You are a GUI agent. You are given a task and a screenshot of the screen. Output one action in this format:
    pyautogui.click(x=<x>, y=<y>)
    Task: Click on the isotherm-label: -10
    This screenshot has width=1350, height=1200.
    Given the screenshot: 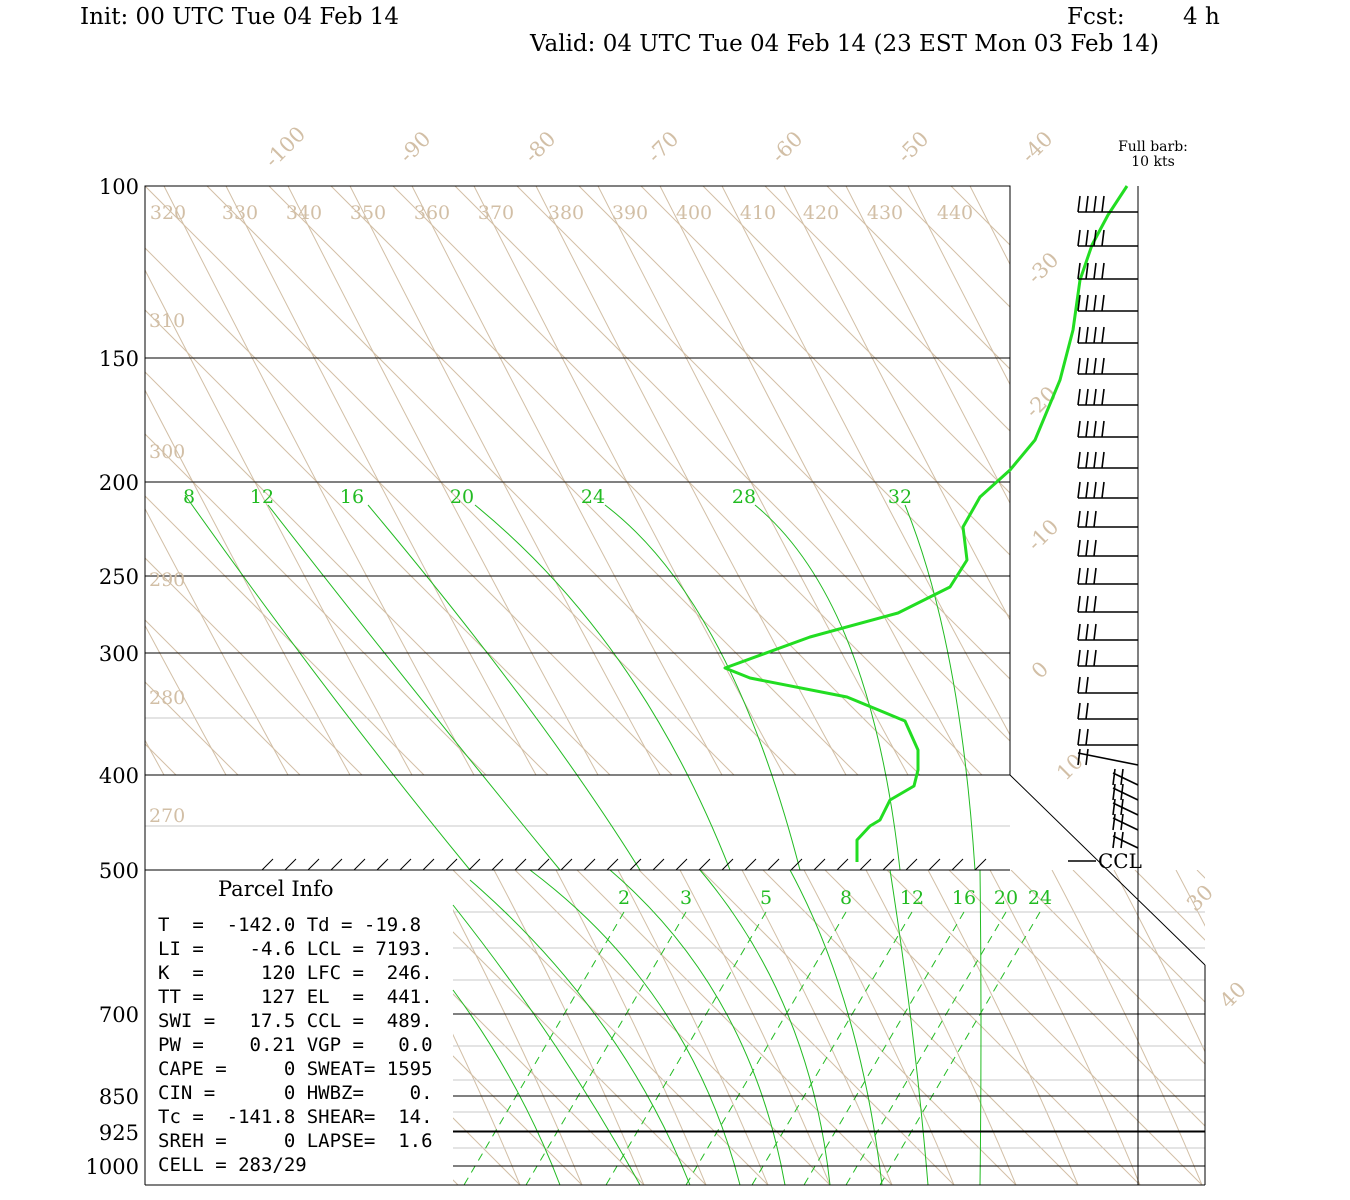 What is the action you would take?
    pyautogui.click(x=1043, y=535)
    